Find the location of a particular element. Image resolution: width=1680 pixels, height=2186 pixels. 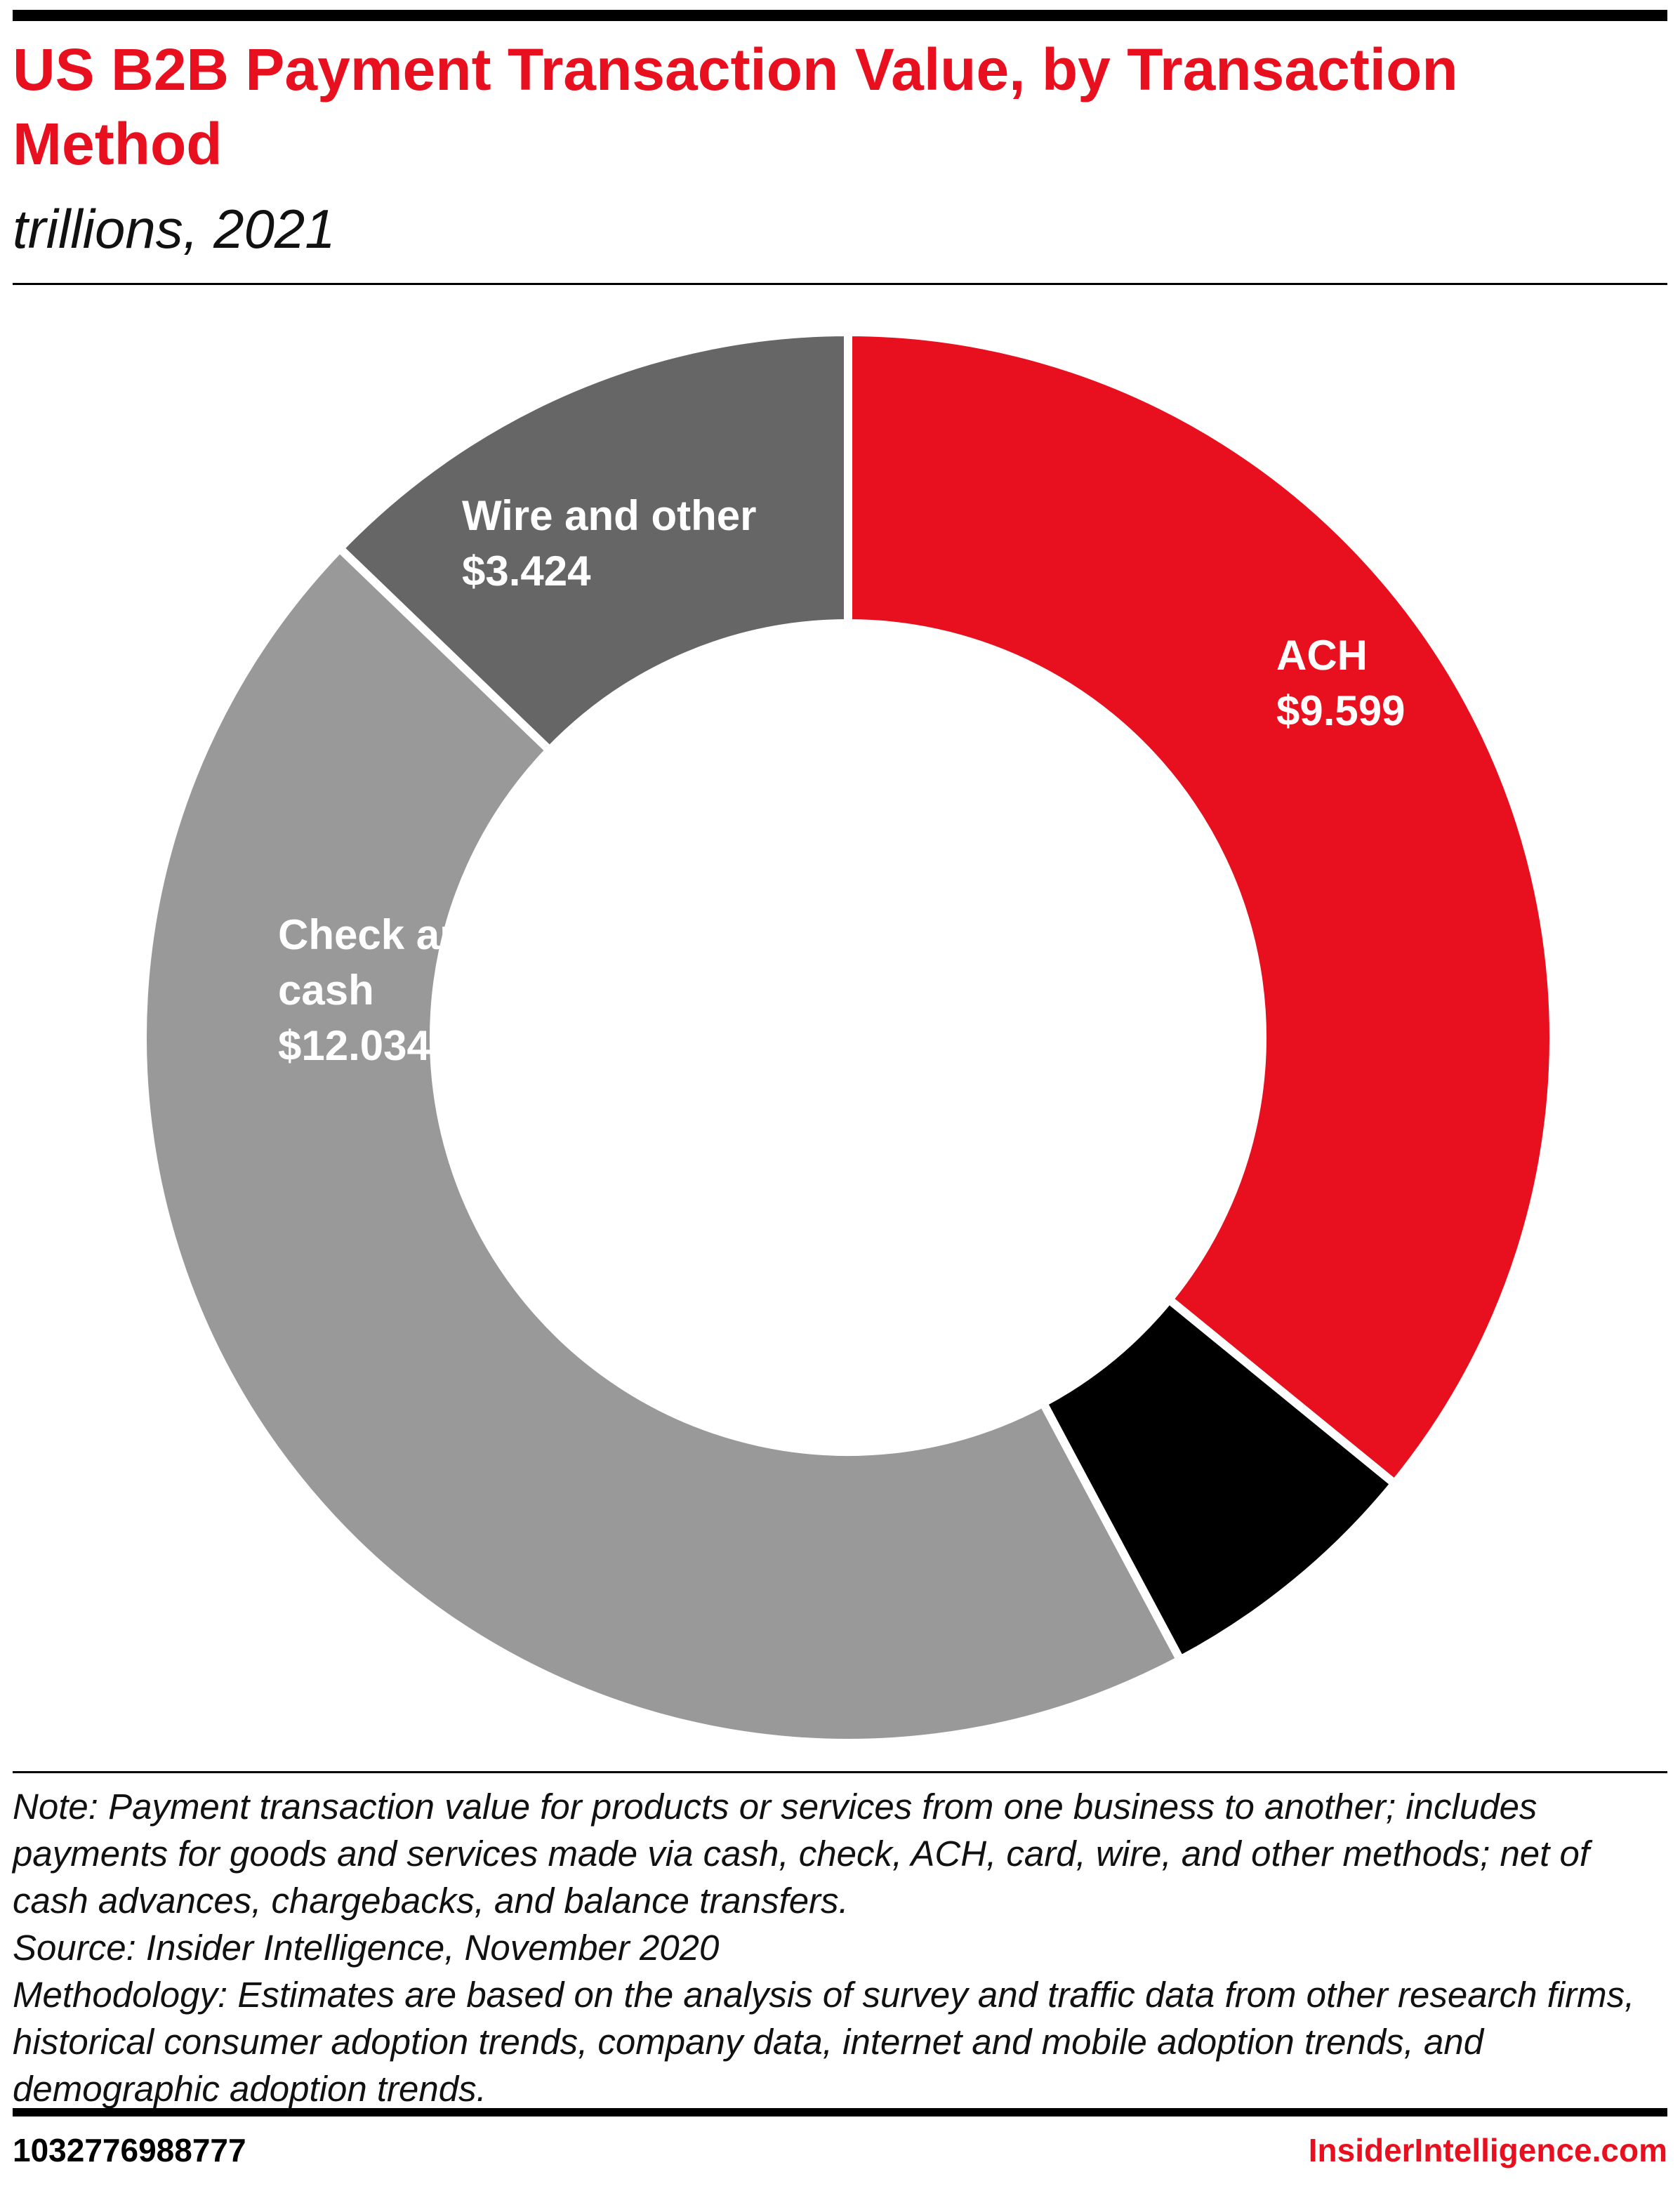

slice-wire-and-other is located at coordinates (592, 542).